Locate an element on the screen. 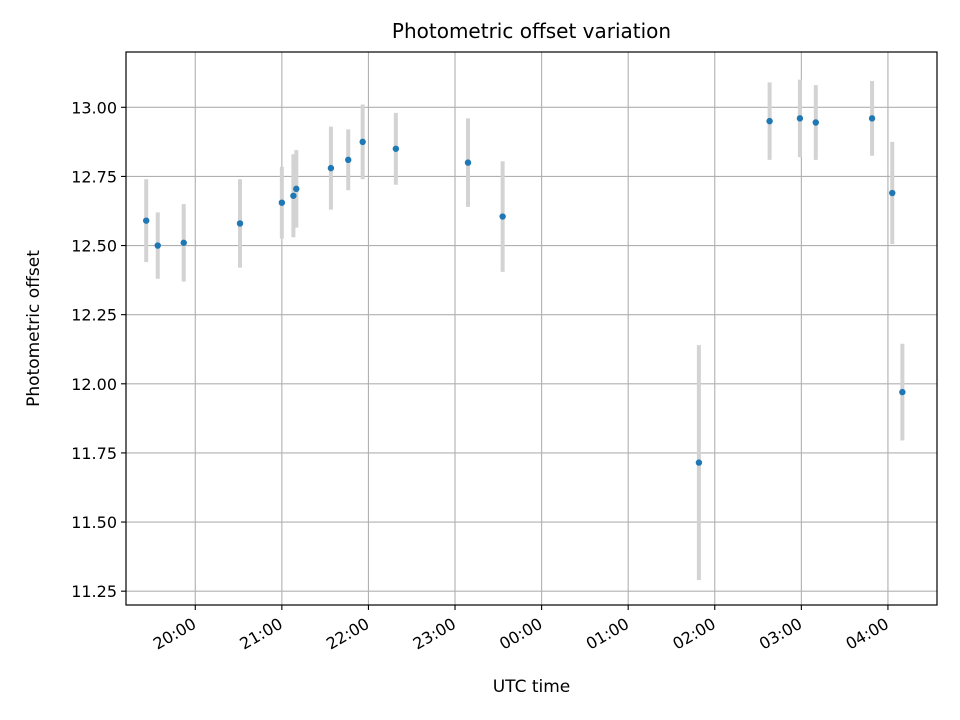 Image resolution: width=960 pixels, height=720 pixels. y-tick-label: 12.75 is located at coordinates (94, 176).